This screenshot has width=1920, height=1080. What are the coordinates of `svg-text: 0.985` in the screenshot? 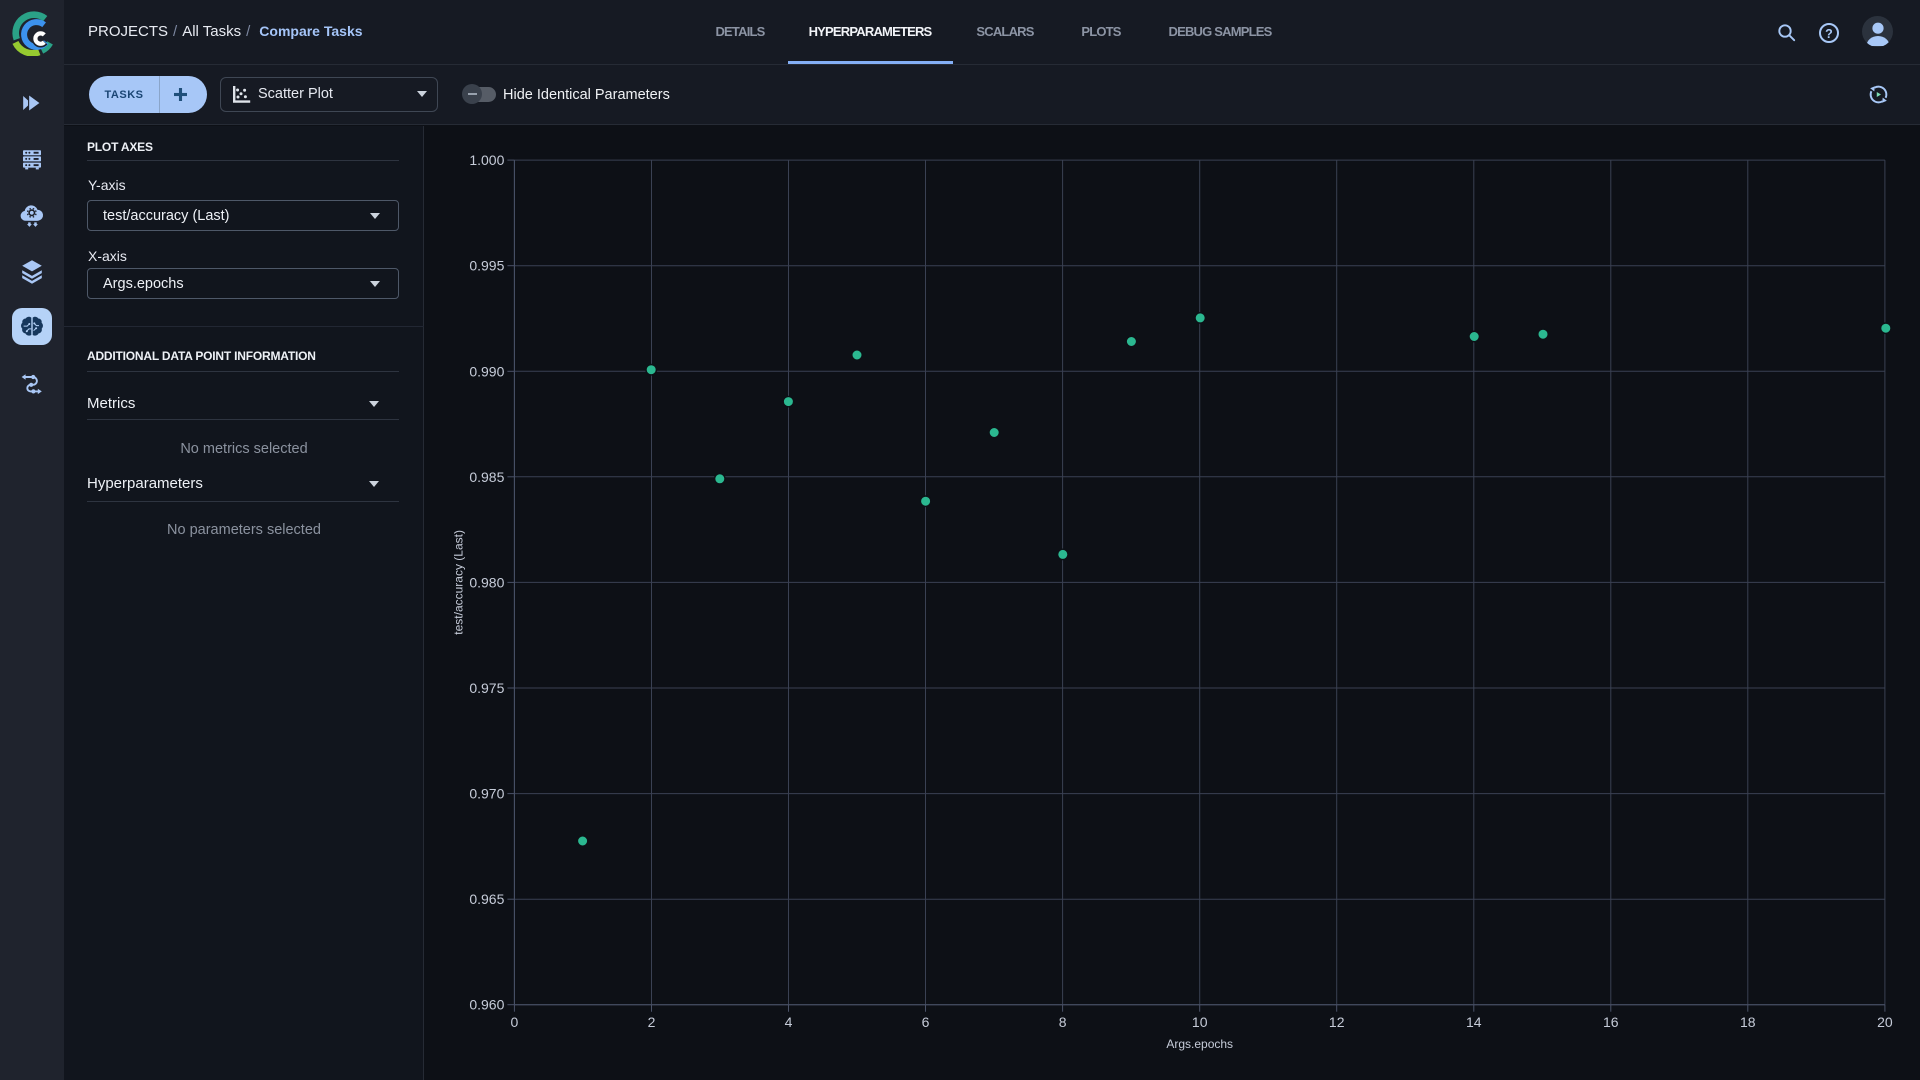 It's located at (486, 477).